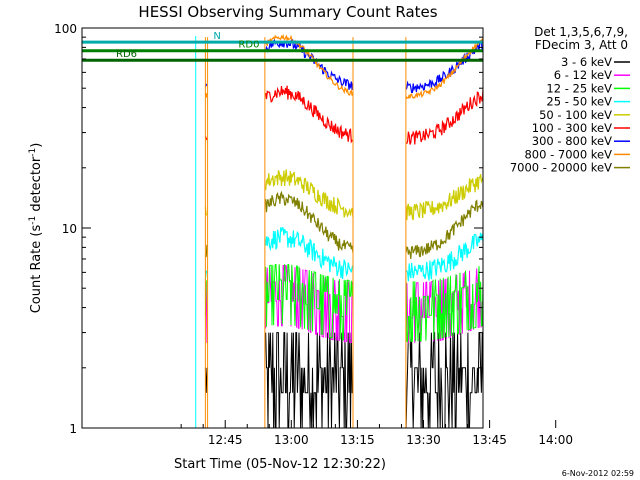 This screenshot has width=640, height=480. Describe the element at coordinates (225, 440) in the screenshot. I see `x-tick-label: 12:45` at that location.